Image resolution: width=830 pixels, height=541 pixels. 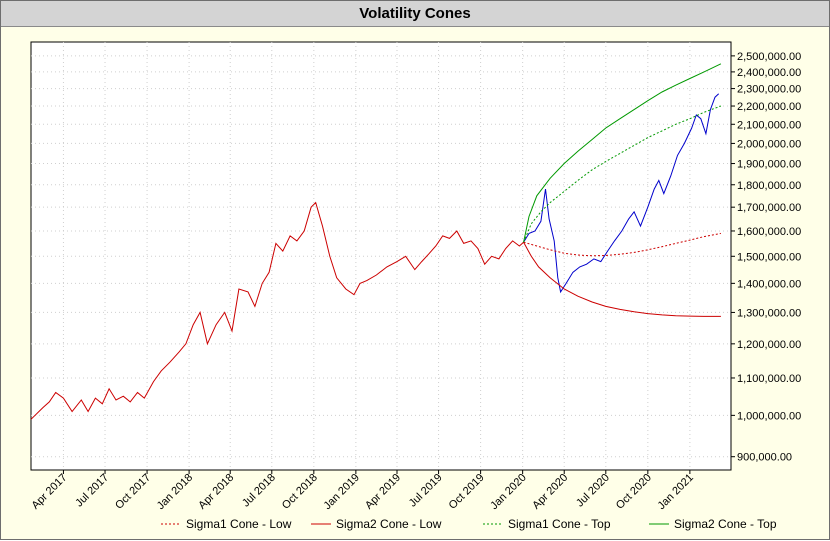 What do you see at coordinates (415, 14) in the screenshot?
I see `chart-title: Volatility Cones` at bounding box center [415, 14].